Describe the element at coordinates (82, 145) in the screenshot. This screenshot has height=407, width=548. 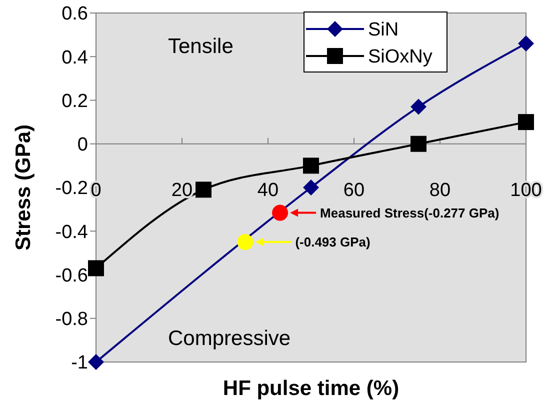
I see `y-tick-label: 0` at that location.